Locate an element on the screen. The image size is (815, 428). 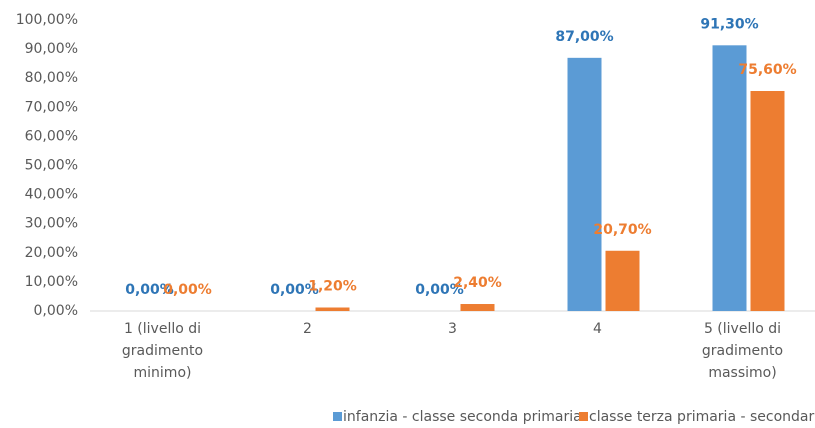
y-tick-label: 70,00% is located at coordinates (51, 107).